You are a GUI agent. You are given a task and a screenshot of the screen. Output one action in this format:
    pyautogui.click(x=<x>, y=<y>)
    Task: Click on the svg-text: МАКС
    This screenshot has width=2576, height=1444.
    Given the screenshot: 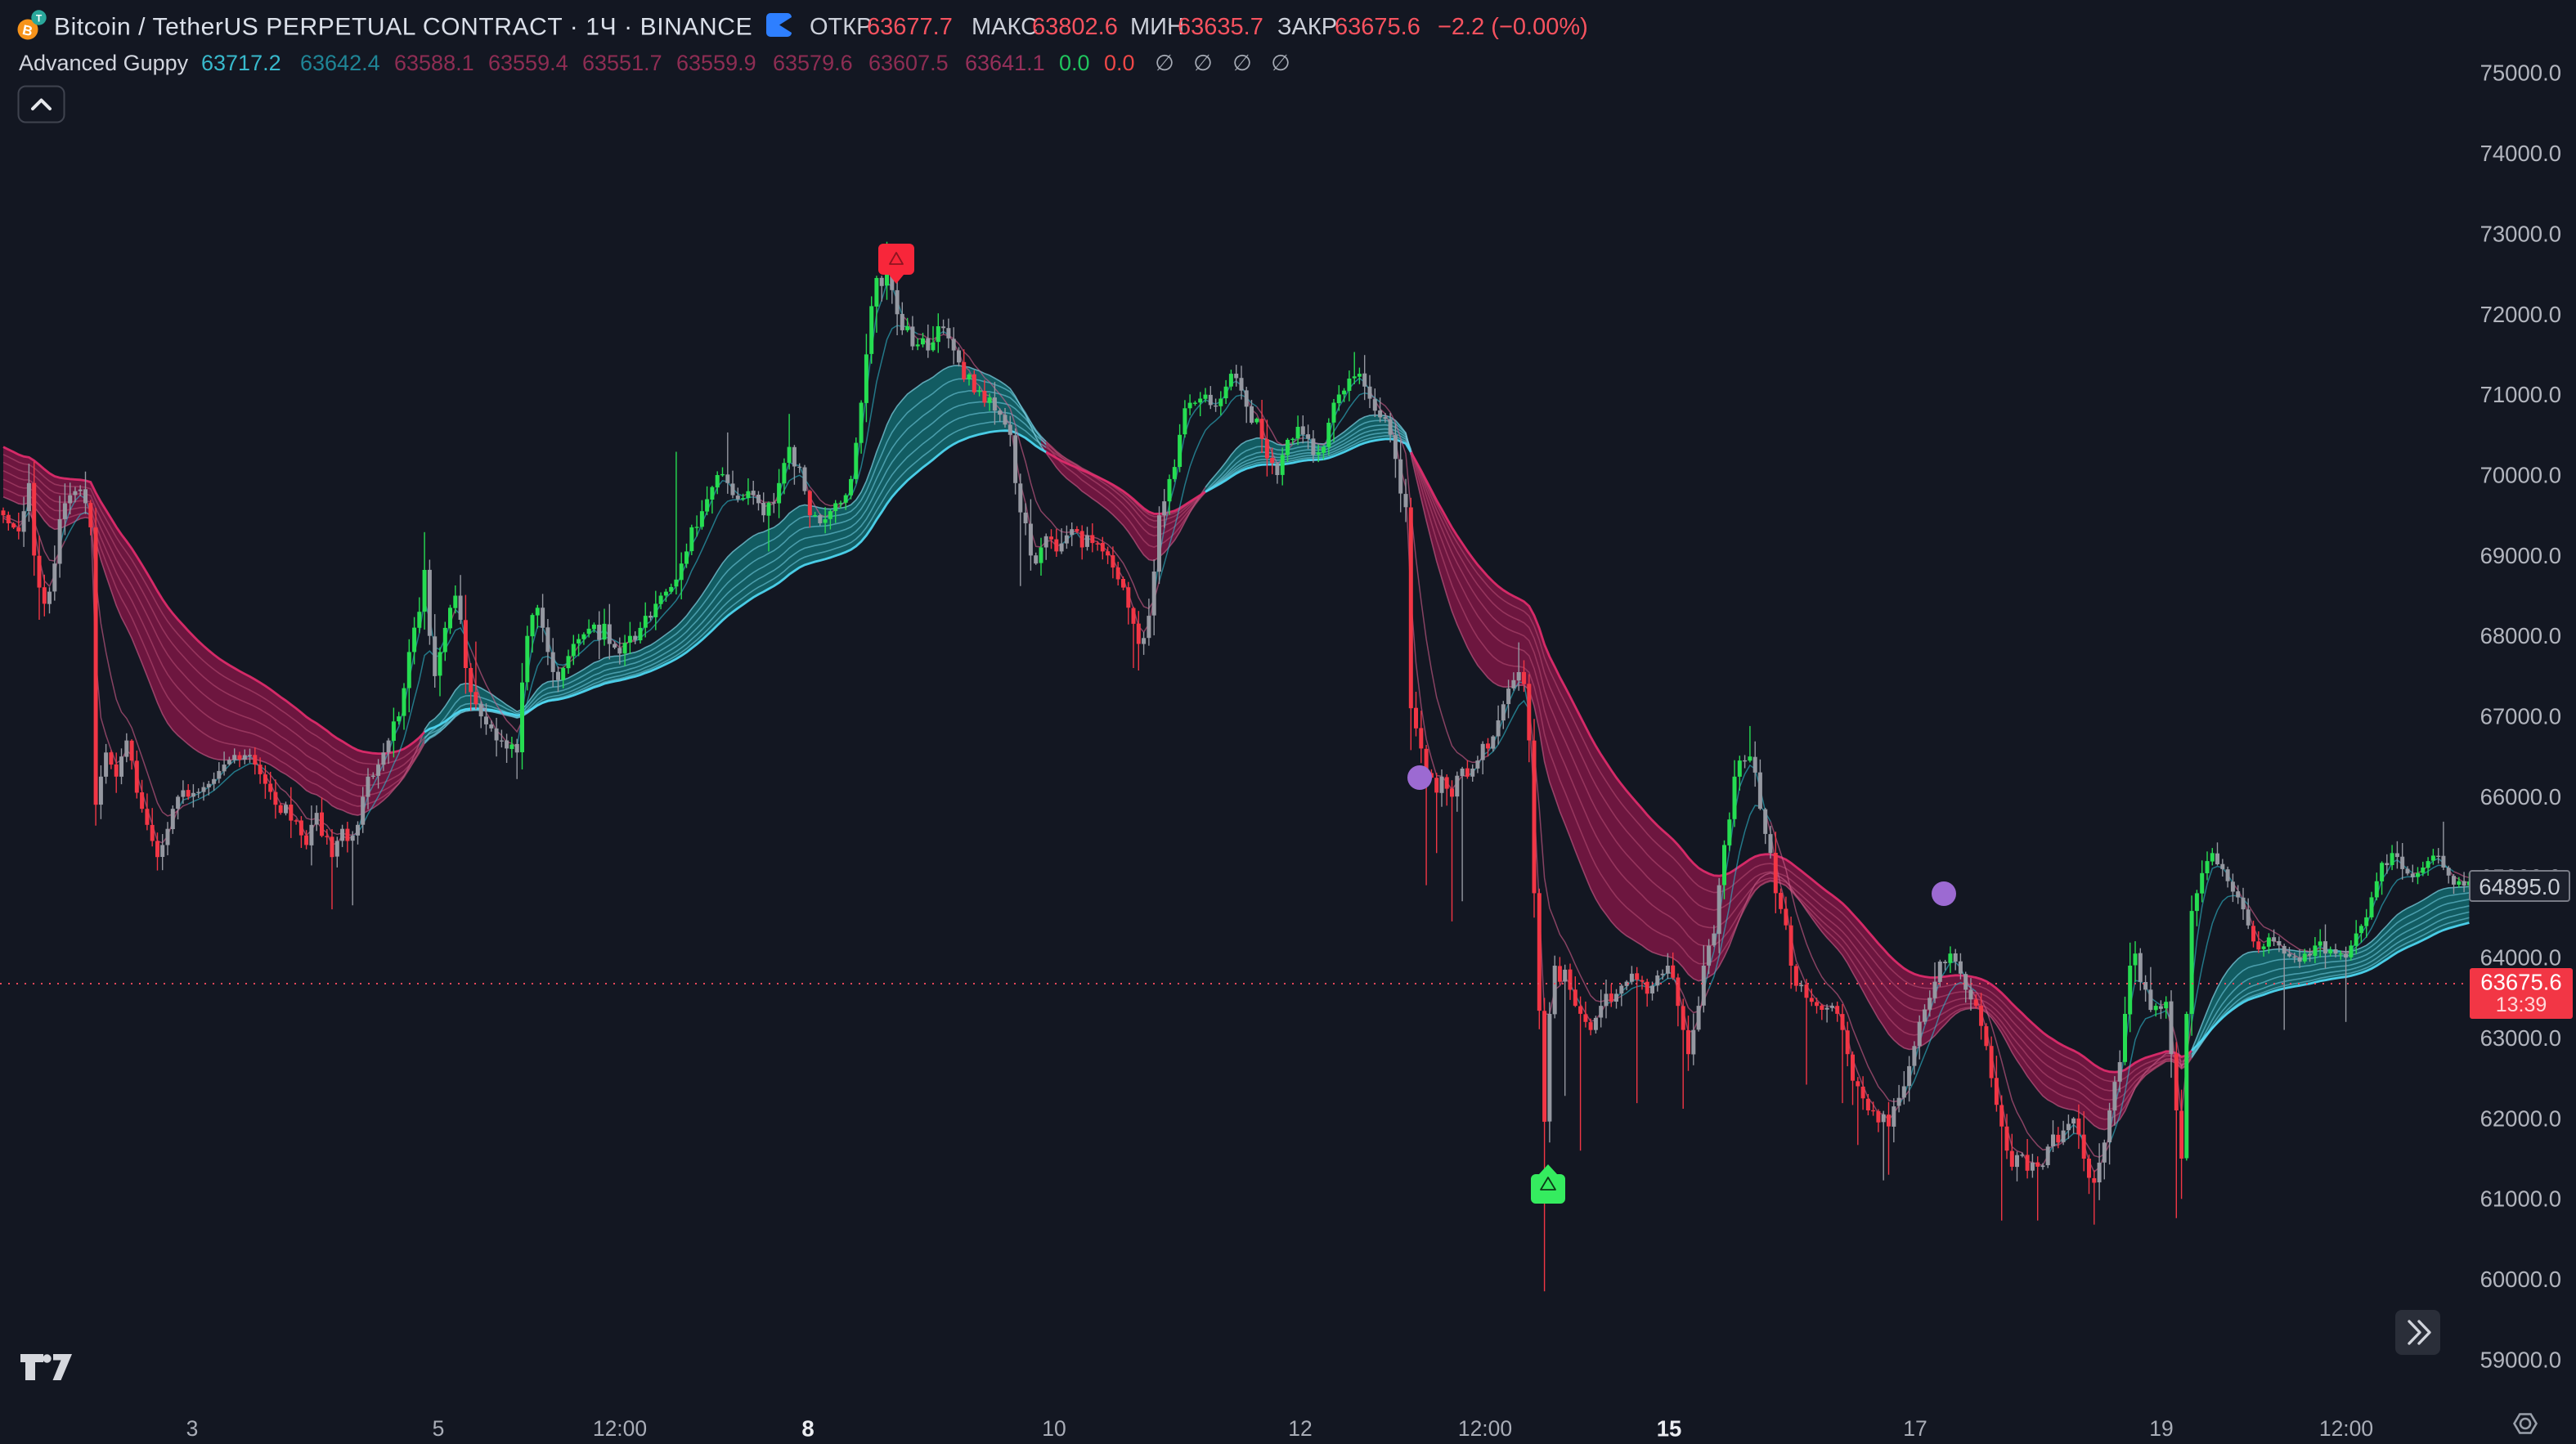 What is the action you would take?
    pyautogui.click(x=1005, y=27)
    